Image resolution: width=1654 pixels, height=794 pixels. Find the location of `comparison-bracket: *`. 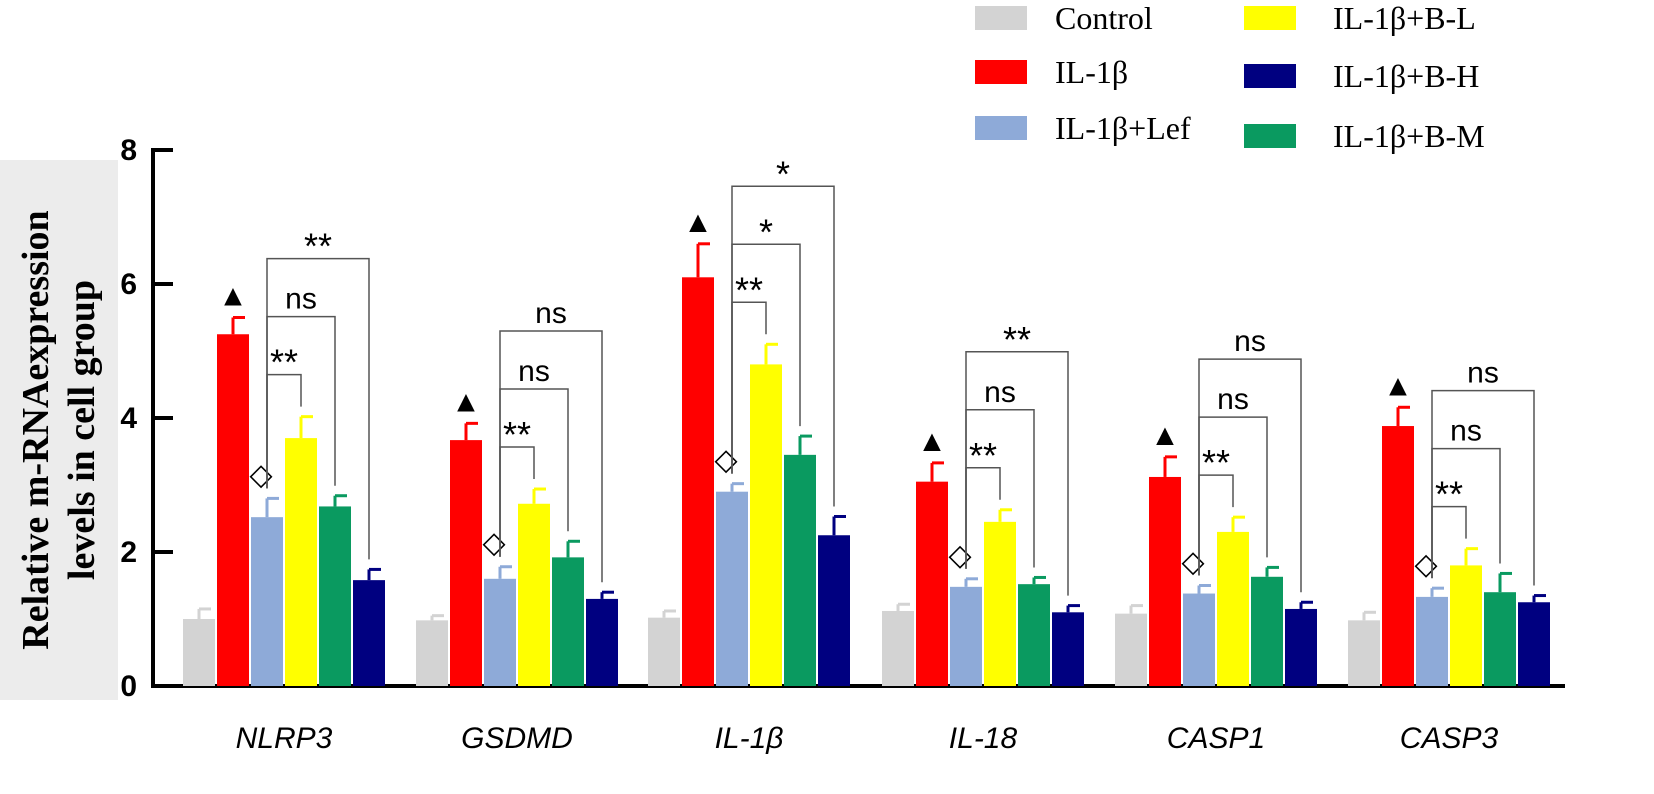

comparison-bracket: * is located at coordinates (783, 330).